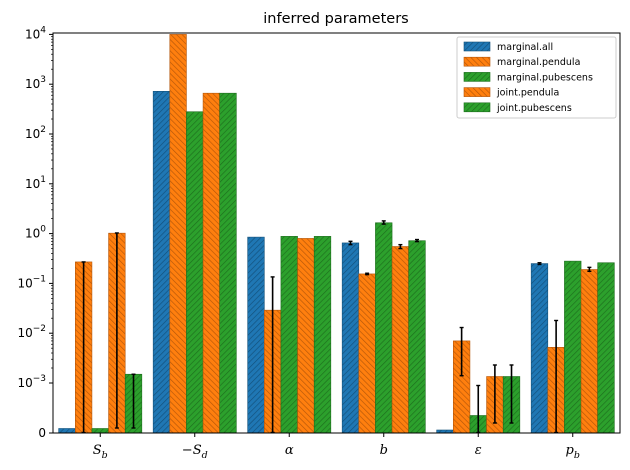  Describe the element at coordinates (42, 433) in the screenshot. I see `y-tick-label-0: 0` at that location.